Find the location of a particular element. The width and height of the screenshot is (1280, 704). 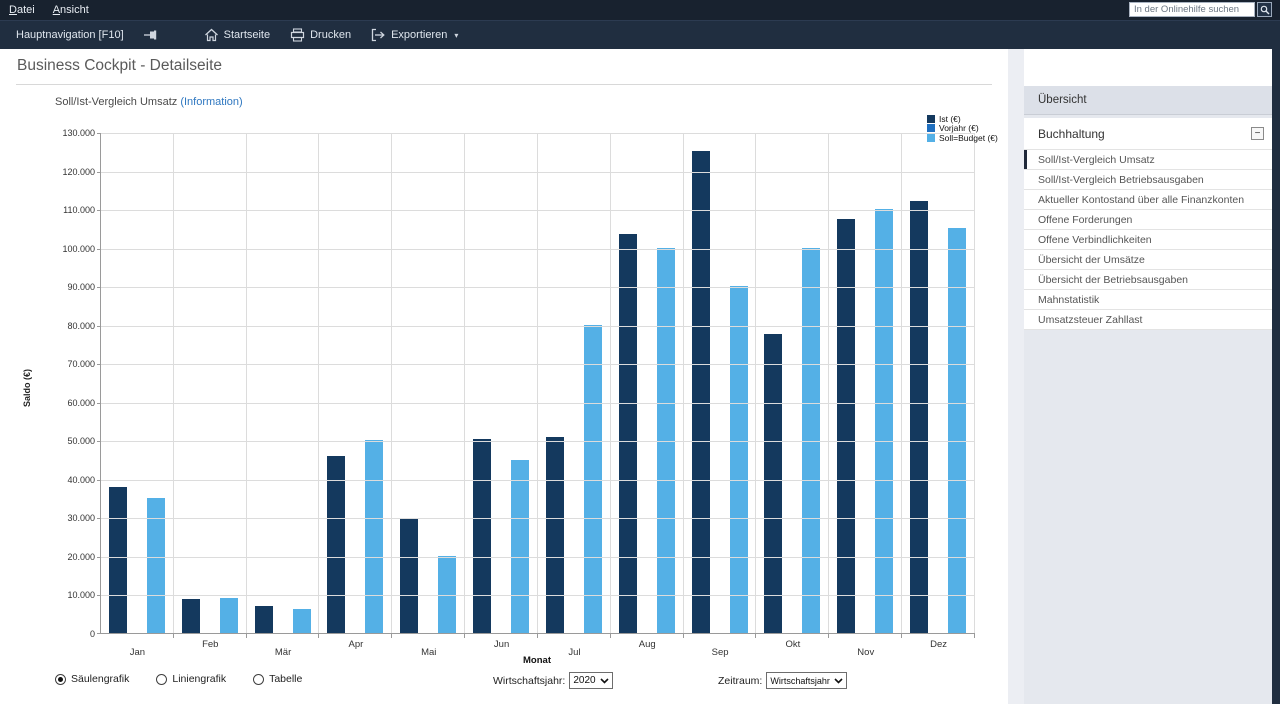

menu-items: Datei Ansicht is located at coordinates (49, 10).